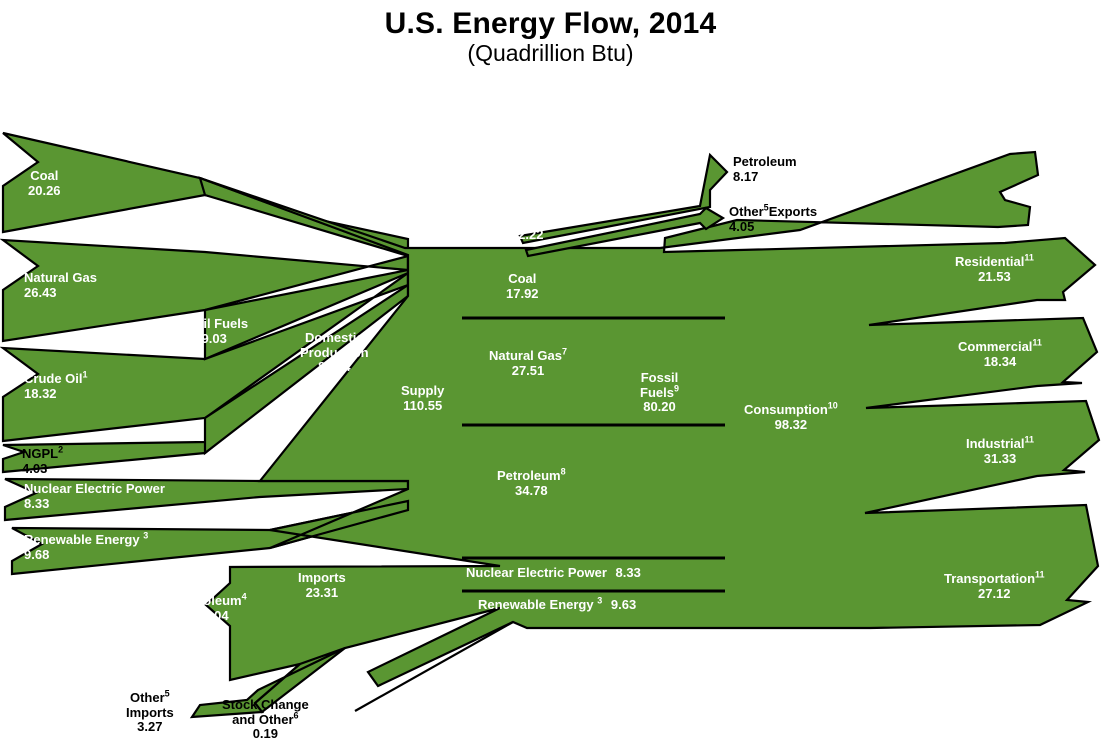 The image size is (1101, 742). Describe the element at coordinates (265, 719) in the screenshot. I see `label-stock-change: Stock Change and Other6 0.19` at that location.